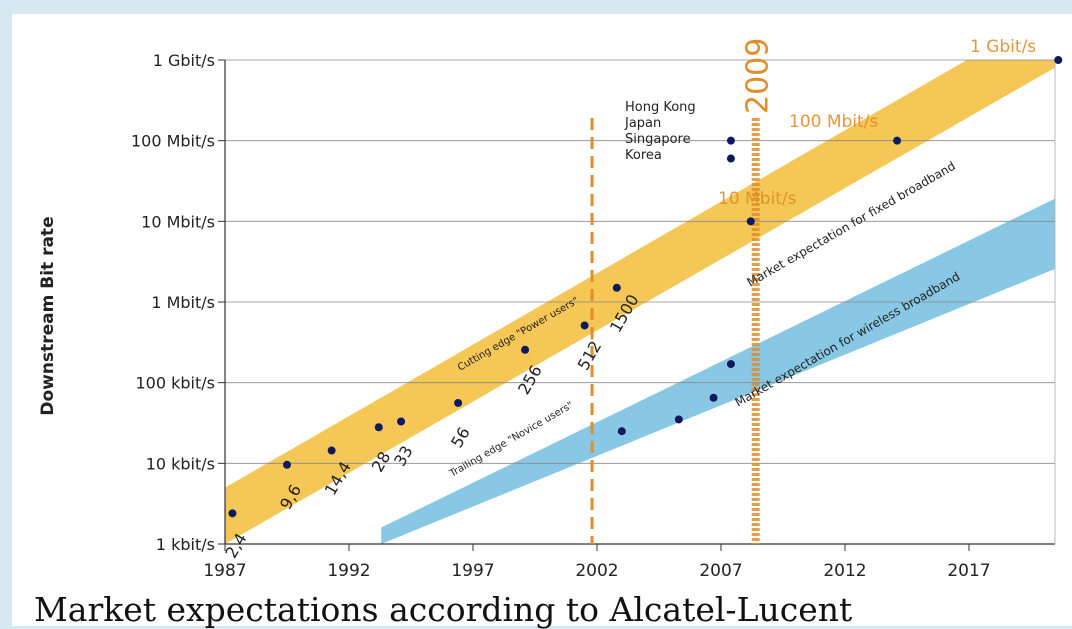 The image size is (1072, 629). I want to click on data-point-label: 56, so click(460, 437).